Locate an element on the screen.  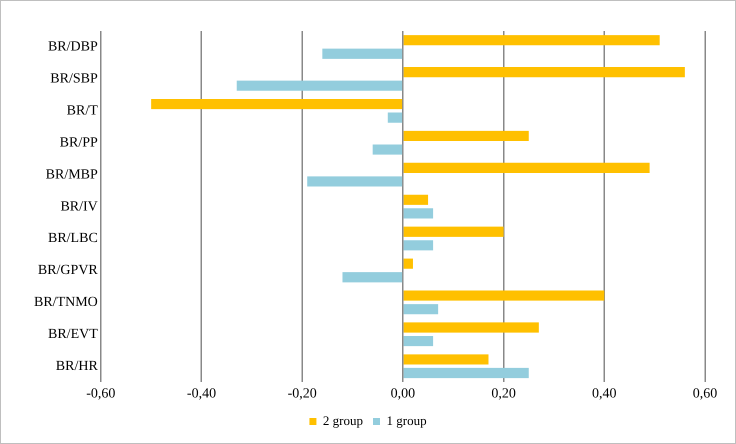
y-tick-label: BR/TNMO is located at coordinates (66, 302).